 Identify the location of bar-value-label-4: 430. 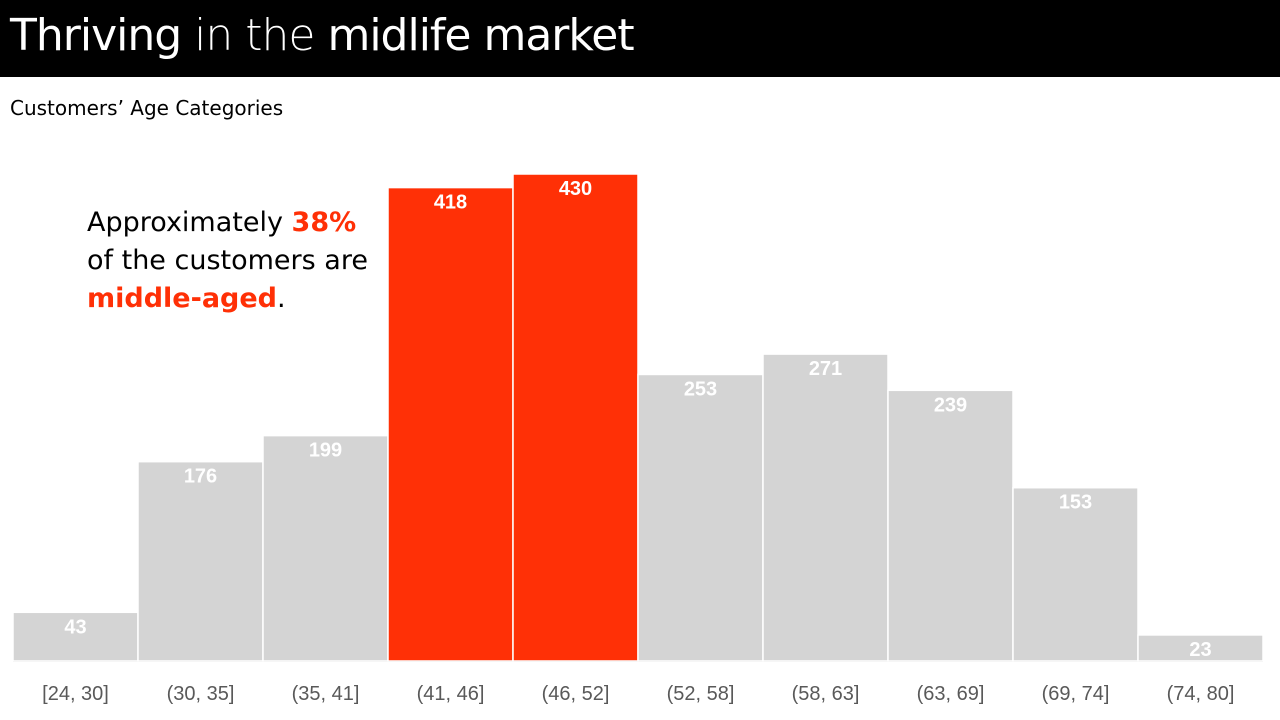
(575, 189).